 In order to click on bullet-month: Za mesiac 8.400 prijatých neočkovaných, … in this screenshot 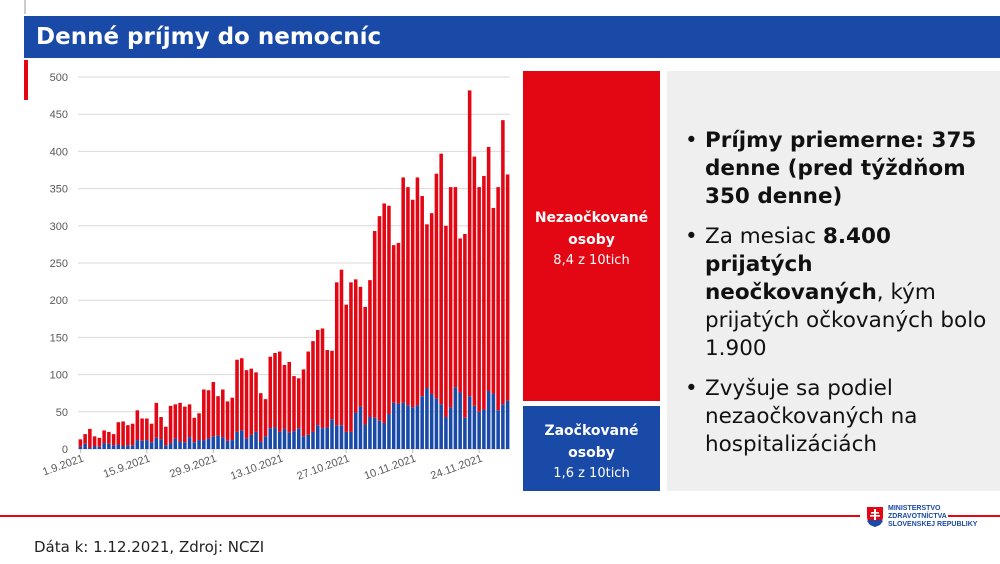, I will do `click(834, 293)`.